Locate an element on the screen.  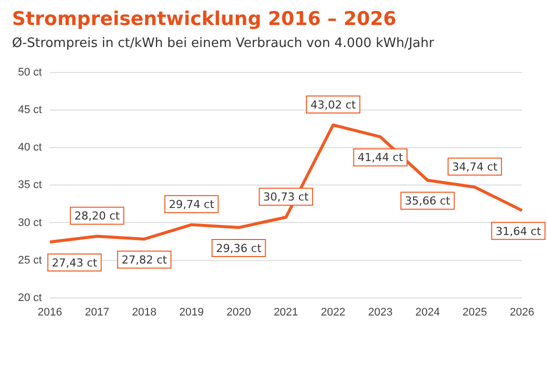
x-tick-label: 2017 is located at coordinates (97, 312).